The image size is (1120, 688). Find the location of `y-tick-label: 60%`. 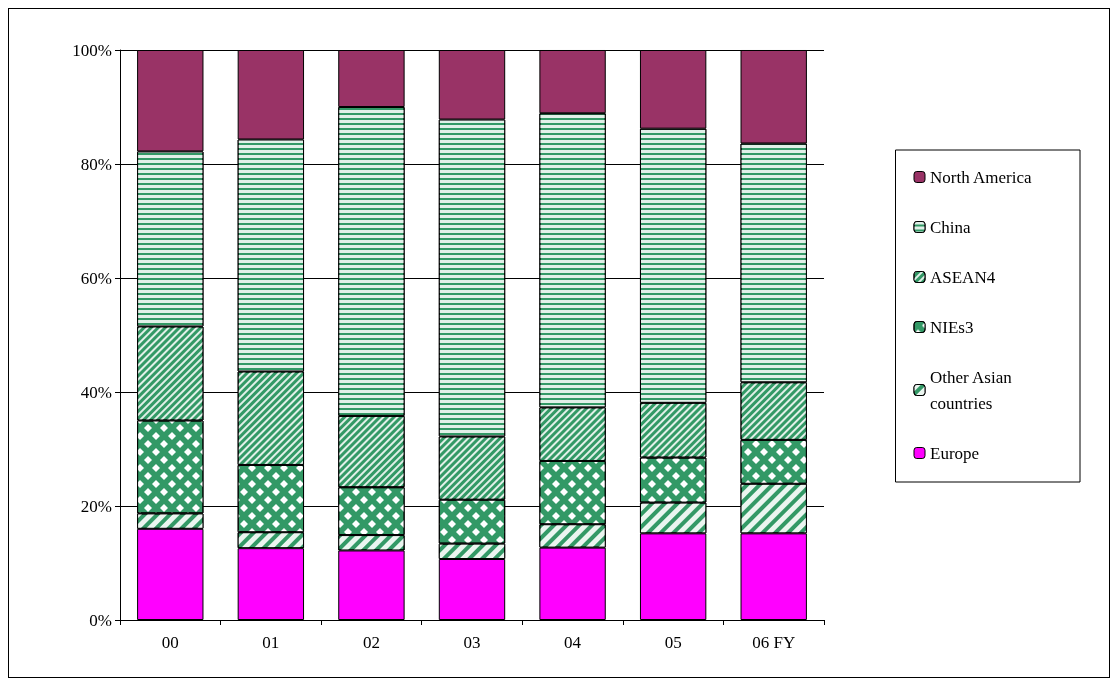

y-tick-label: 60% is located at coordinates (96, 278).